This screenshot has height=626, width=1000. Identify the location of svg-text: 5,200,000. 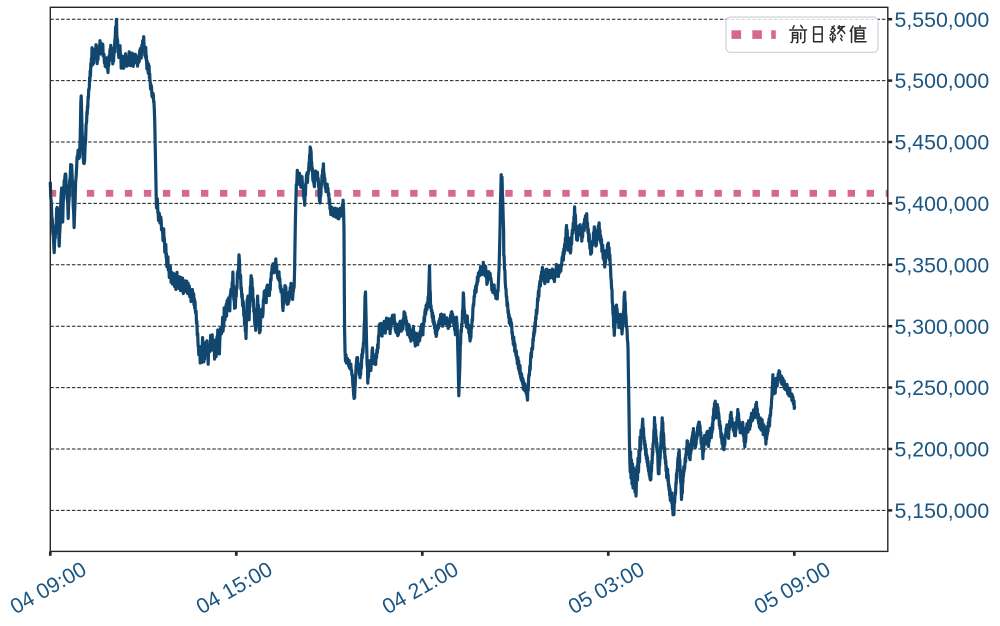
(942, 450).